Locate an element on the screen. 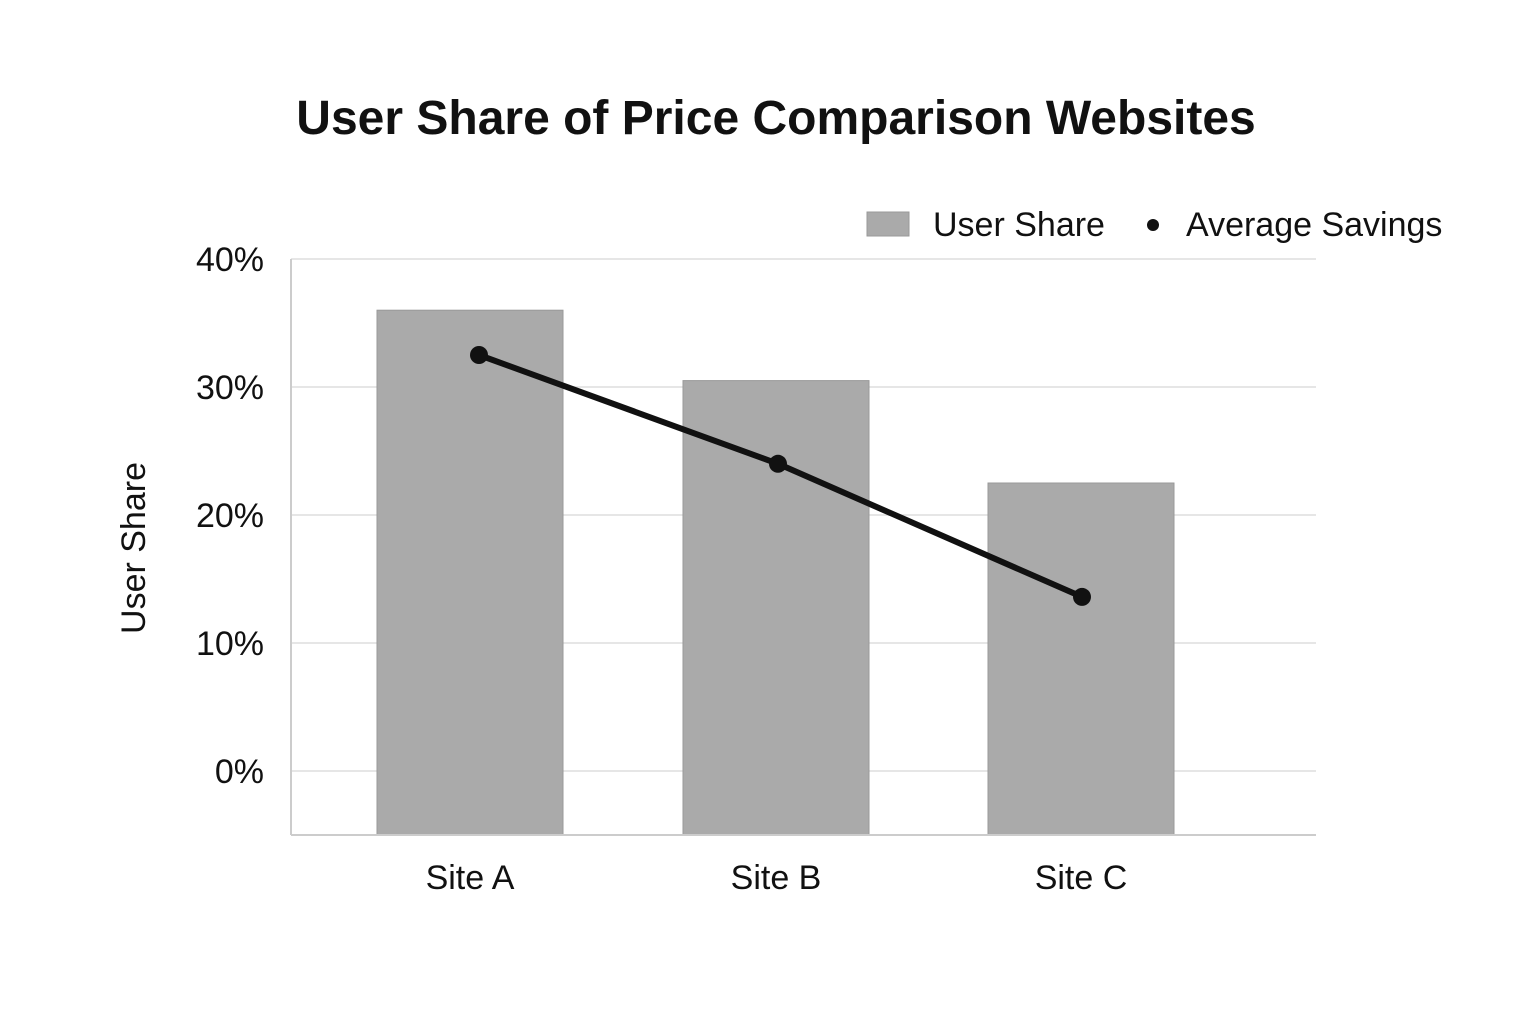  y-tick-labels: 0% 10% 20% 30% 40% is located at coordinates (230, 516).